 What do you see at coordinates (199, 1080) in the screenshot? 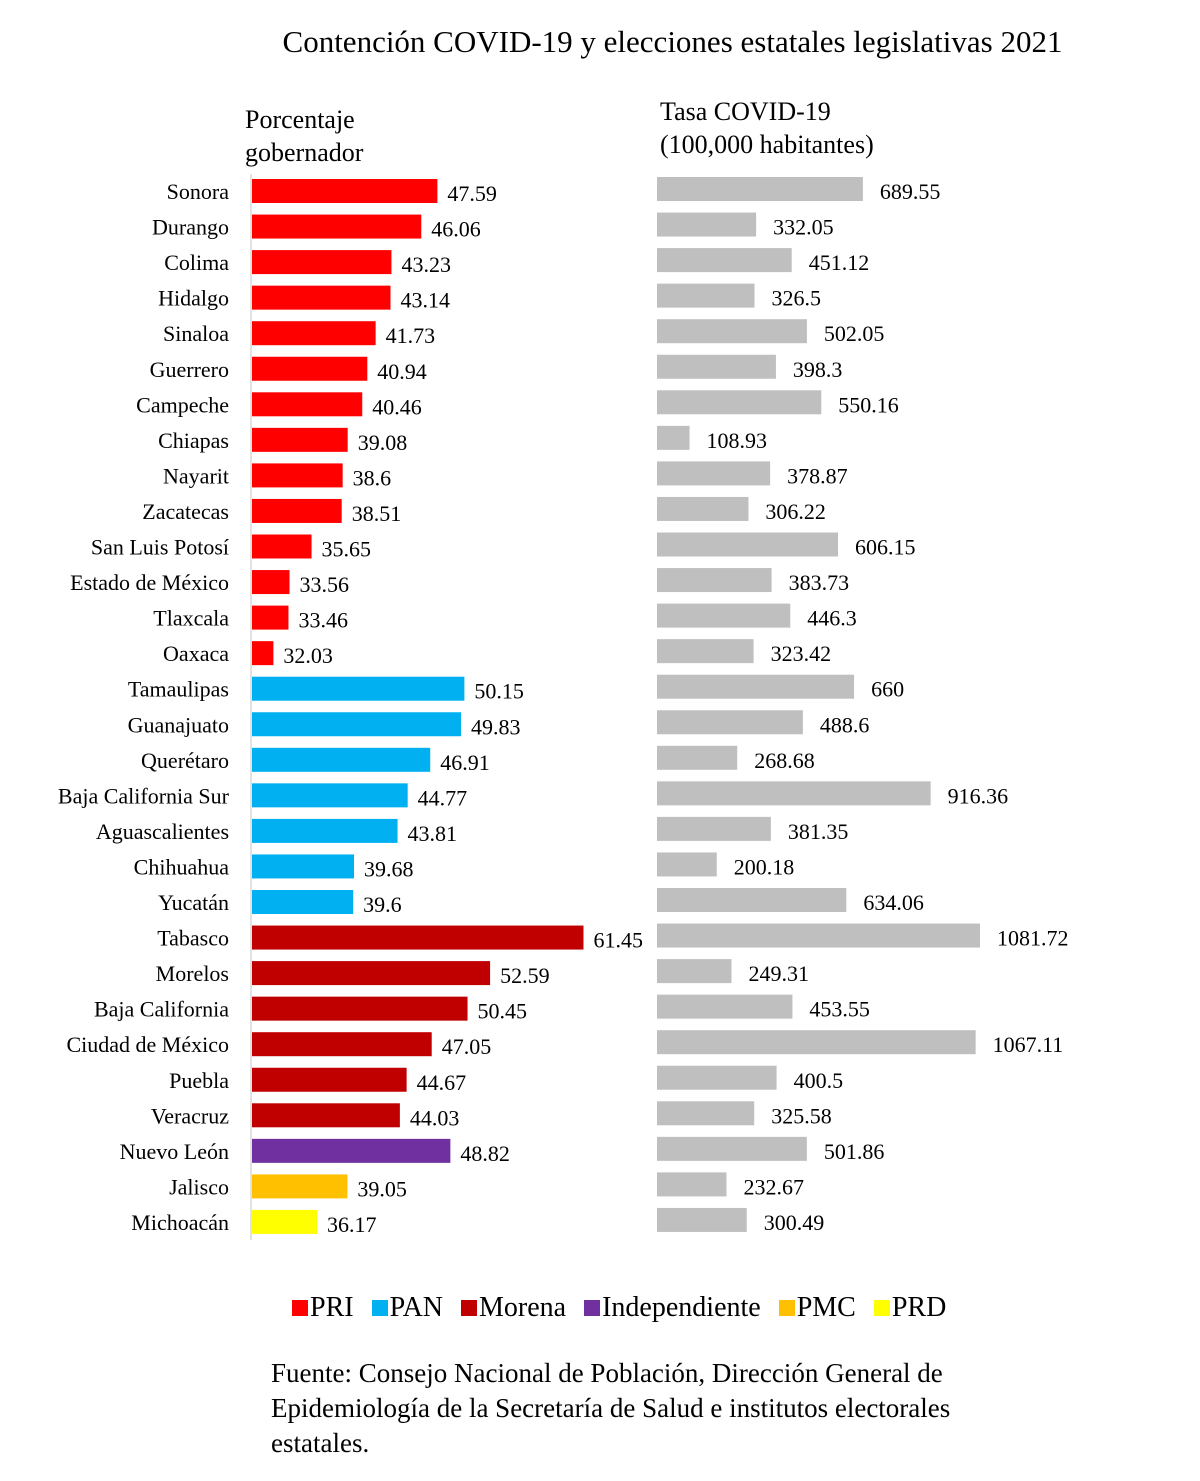
I see `category-label: Puebla` at bounding box center [199, 1080].